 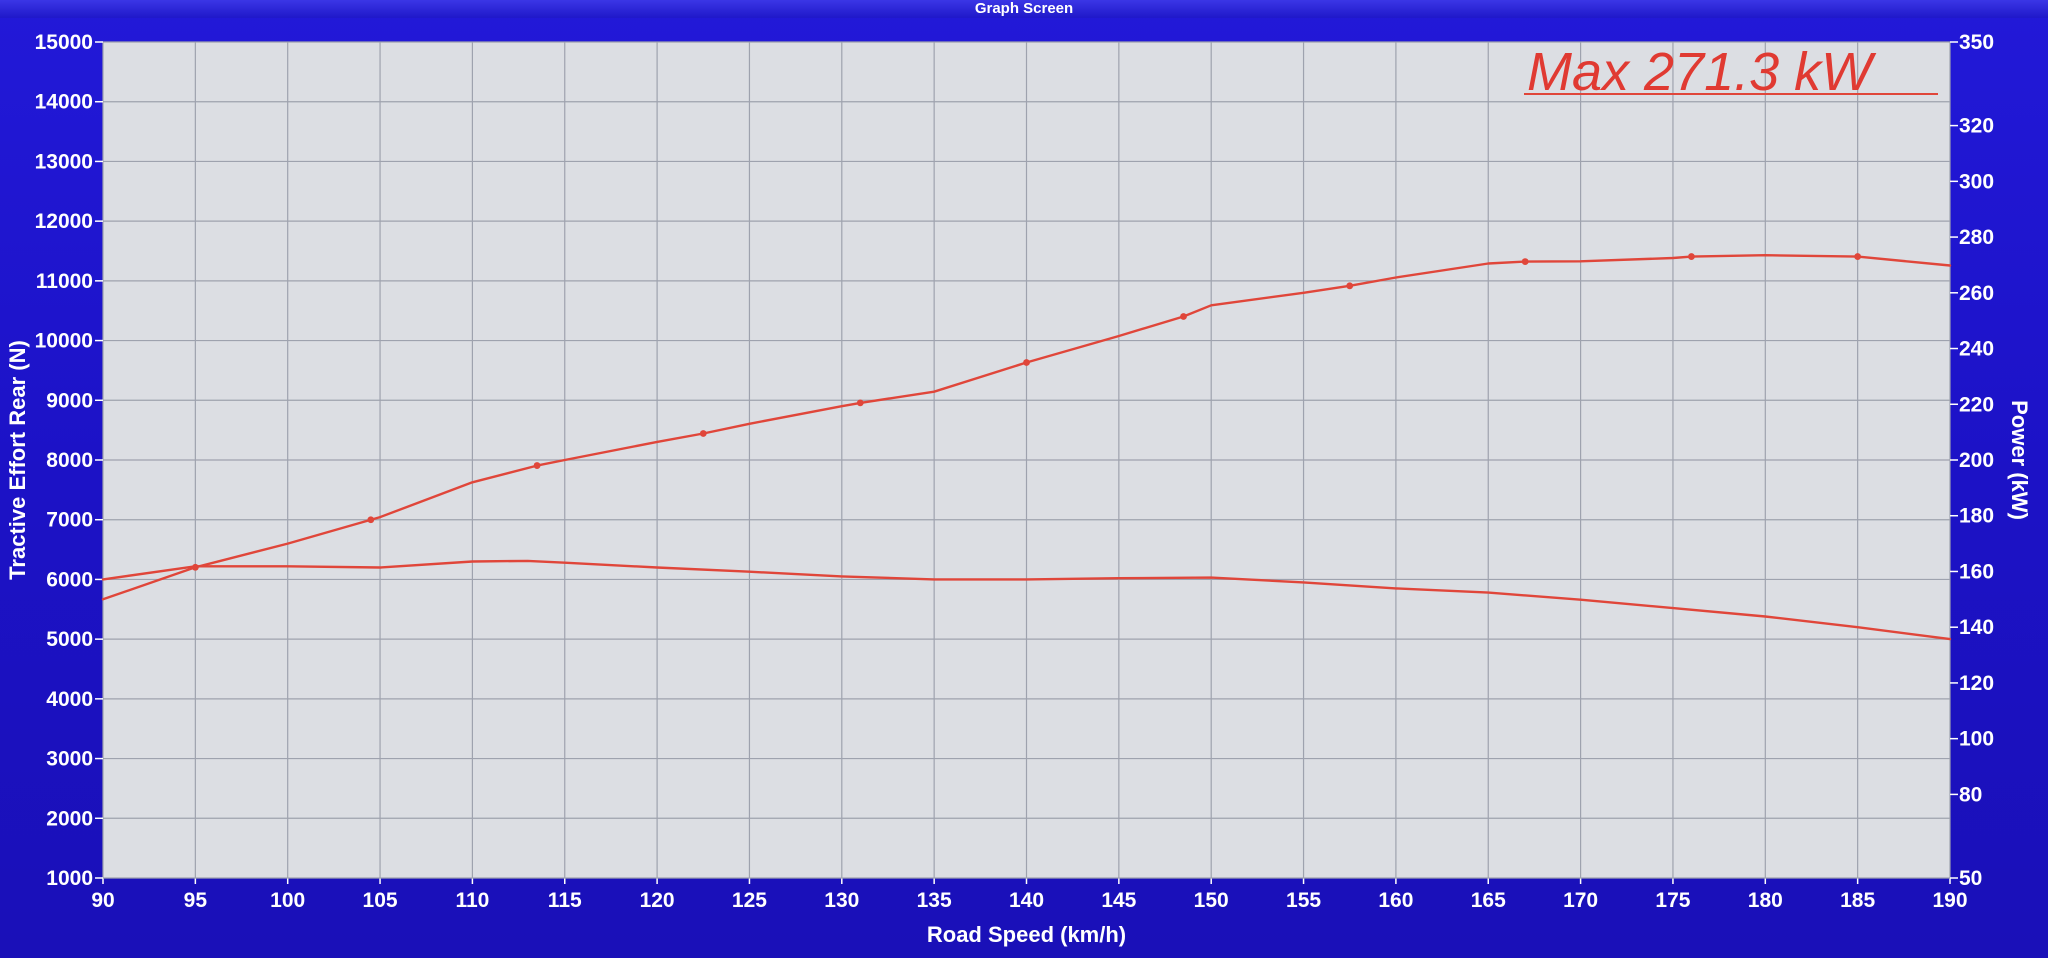 What do you see at coordinates (64, 42) in the screenshot?
I see `y-left-tick-label: 15000` at bounding box center [64, 42].